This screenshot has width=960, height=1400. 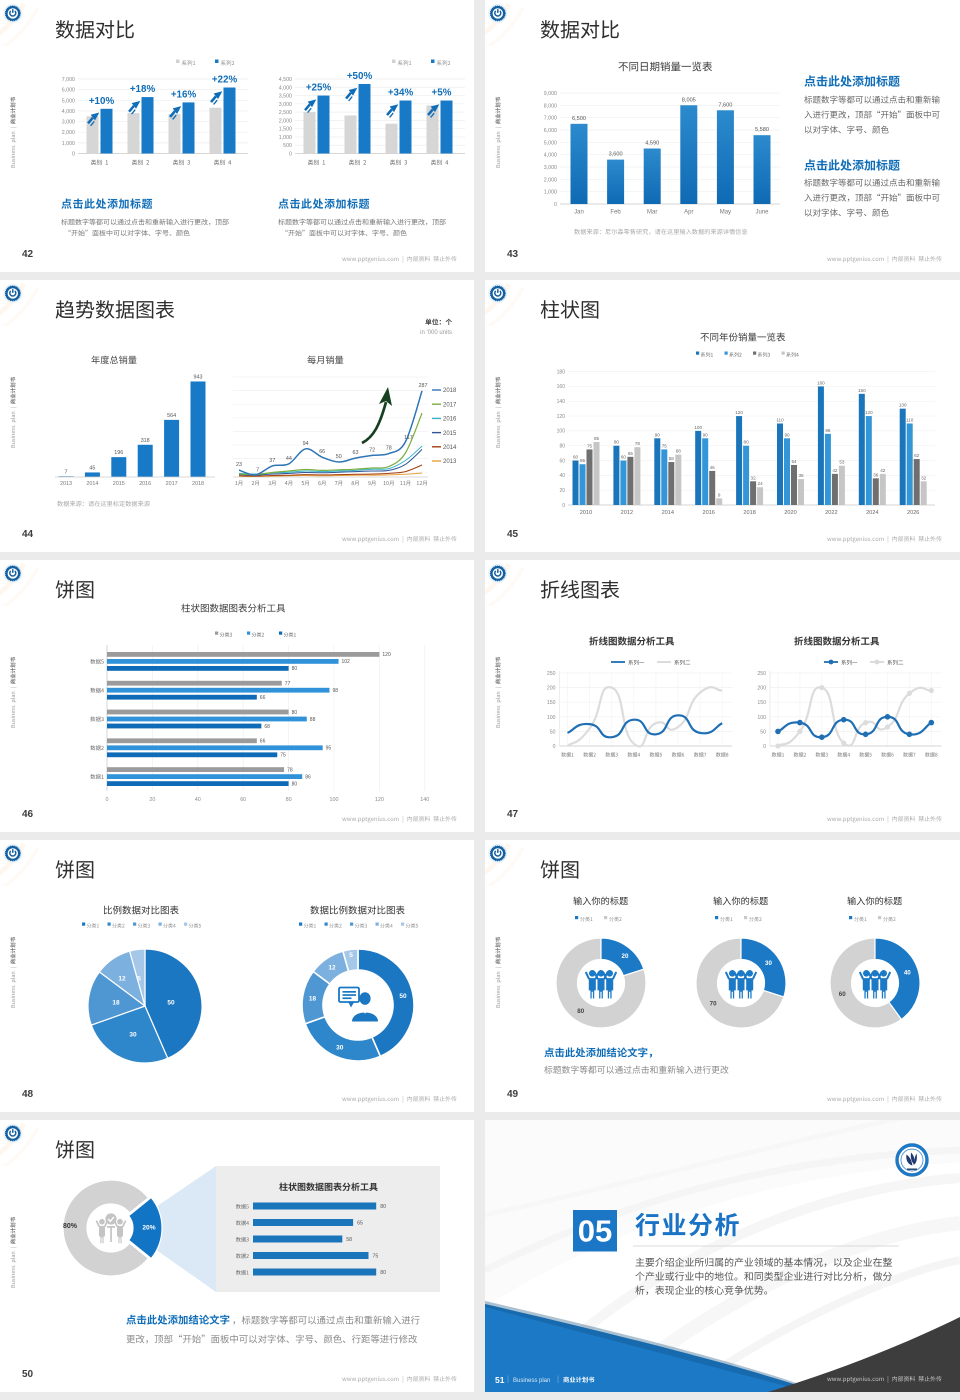 What do you see at coordinates (267, 727) in the screenshot?
I see `svg-text: 68` at bounding box center [267, 727].